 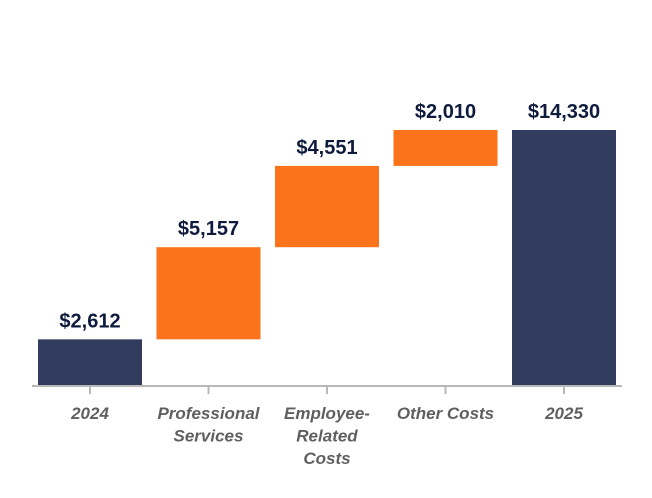 I want to click on x-tick-label-3: Other Costs, so click(x=445, y=413).